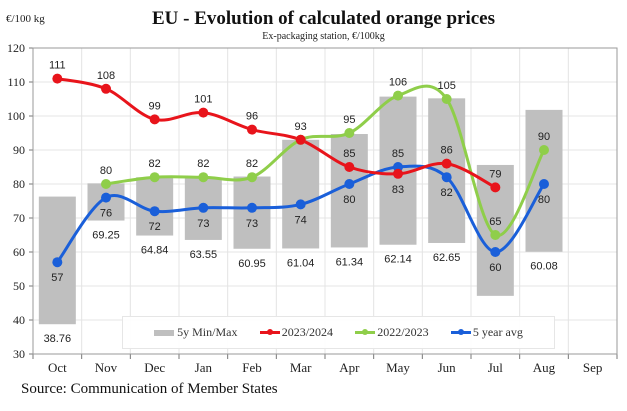 This screenshot has height=411, width=627. What do you see at coordinates (269, 332) in the screenshot?
I see `legend-swatch-2023-2024` at bounding box center [269, 332].